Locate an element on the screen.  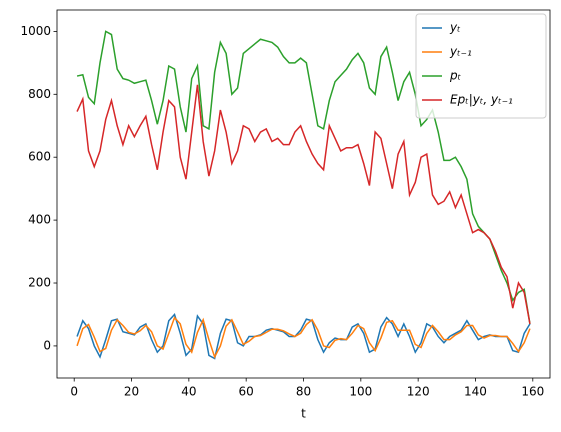
x-axis-label: t is located at coordinates (303, 414).